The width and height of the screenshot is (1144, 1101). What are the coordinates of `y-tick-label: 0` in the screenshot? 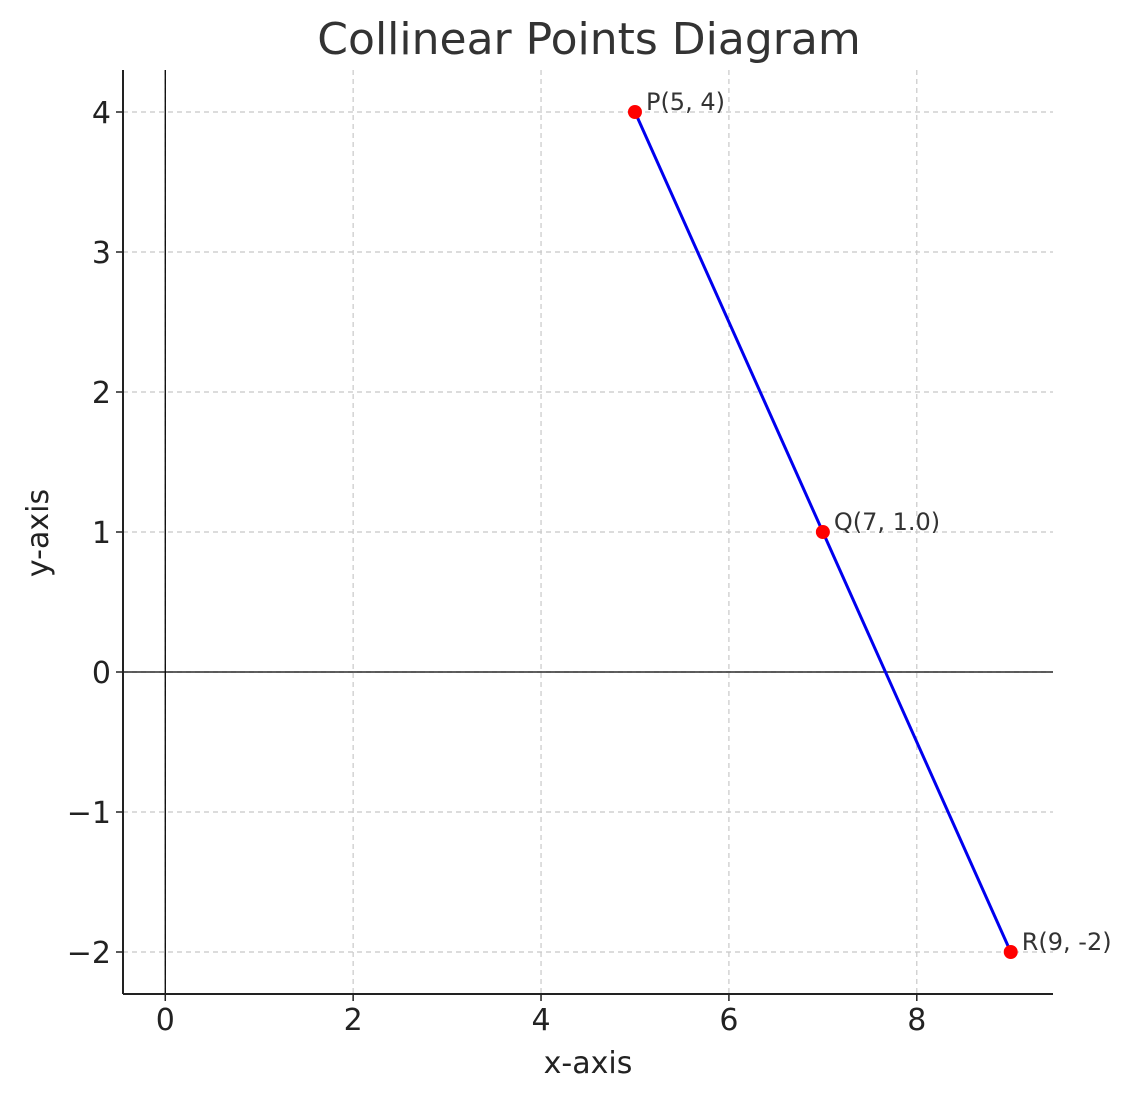 It's located at (101, 673).